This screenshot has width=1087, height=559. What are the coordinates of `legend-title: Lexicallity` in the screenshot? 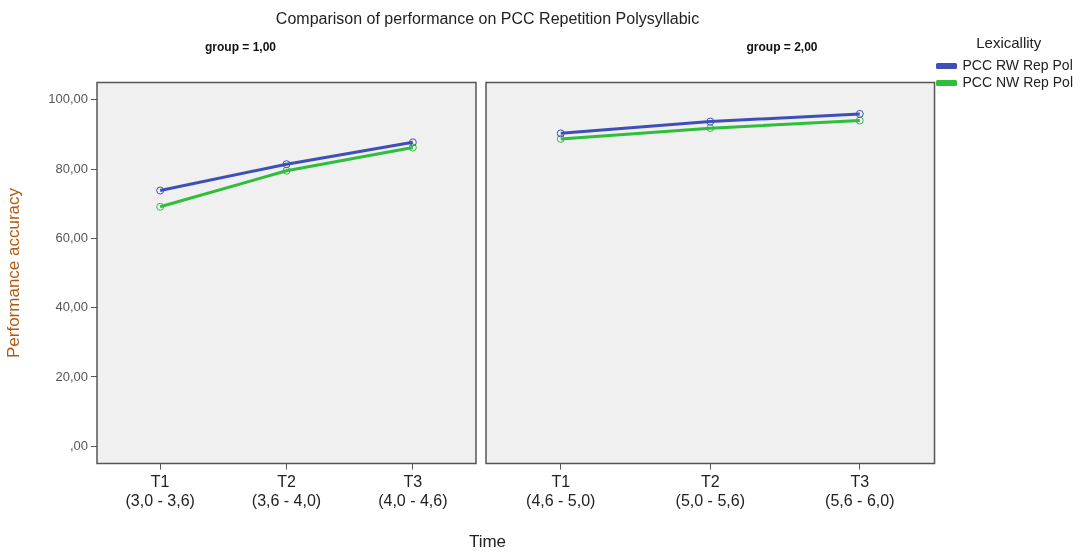 It's located at (1009, 42).